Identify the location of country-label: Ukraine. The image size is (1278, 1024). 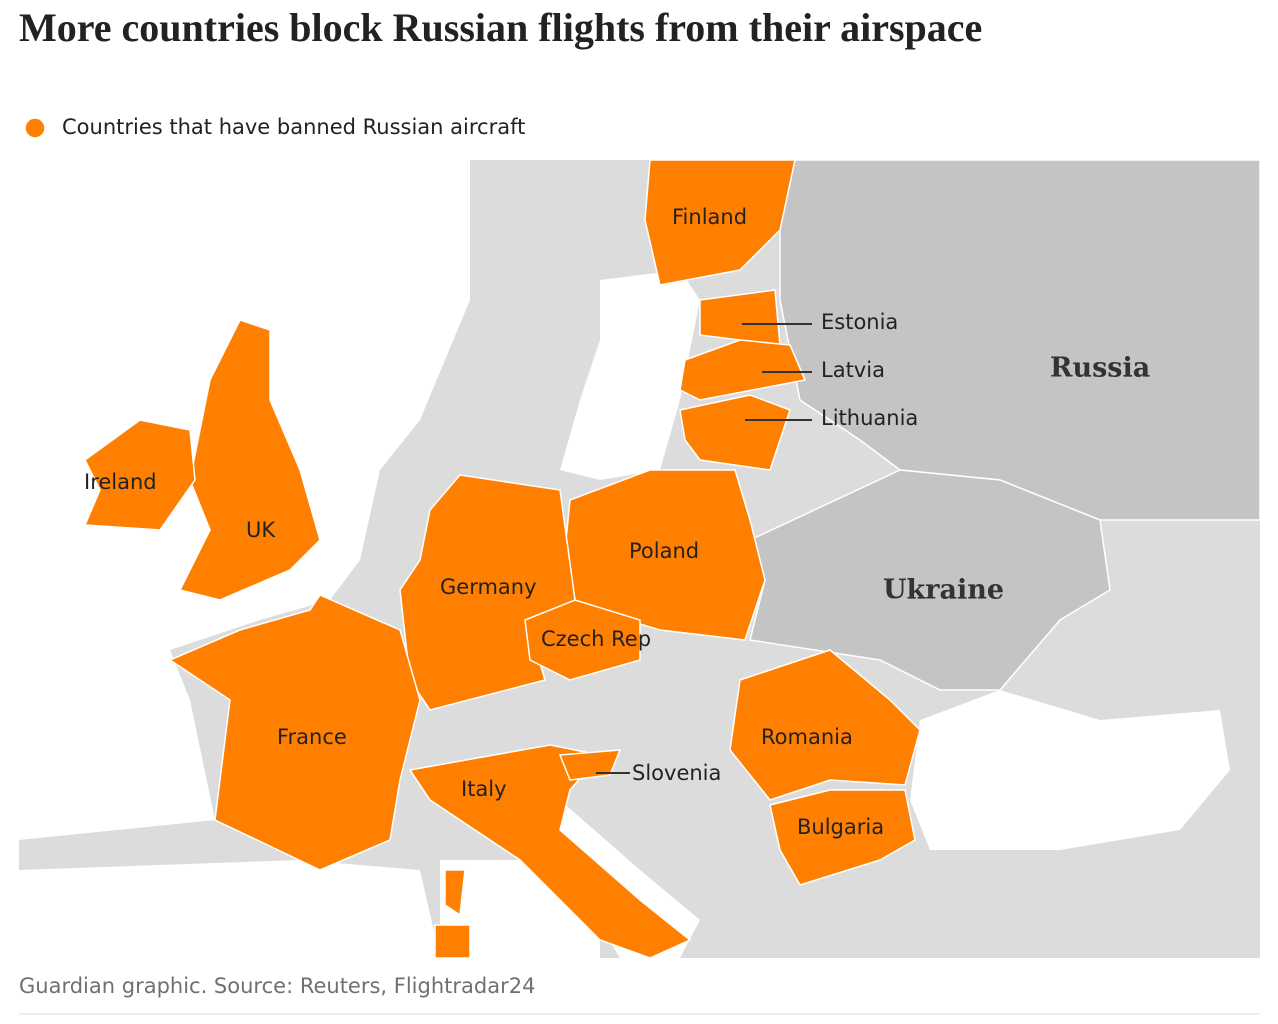
(943, 590).